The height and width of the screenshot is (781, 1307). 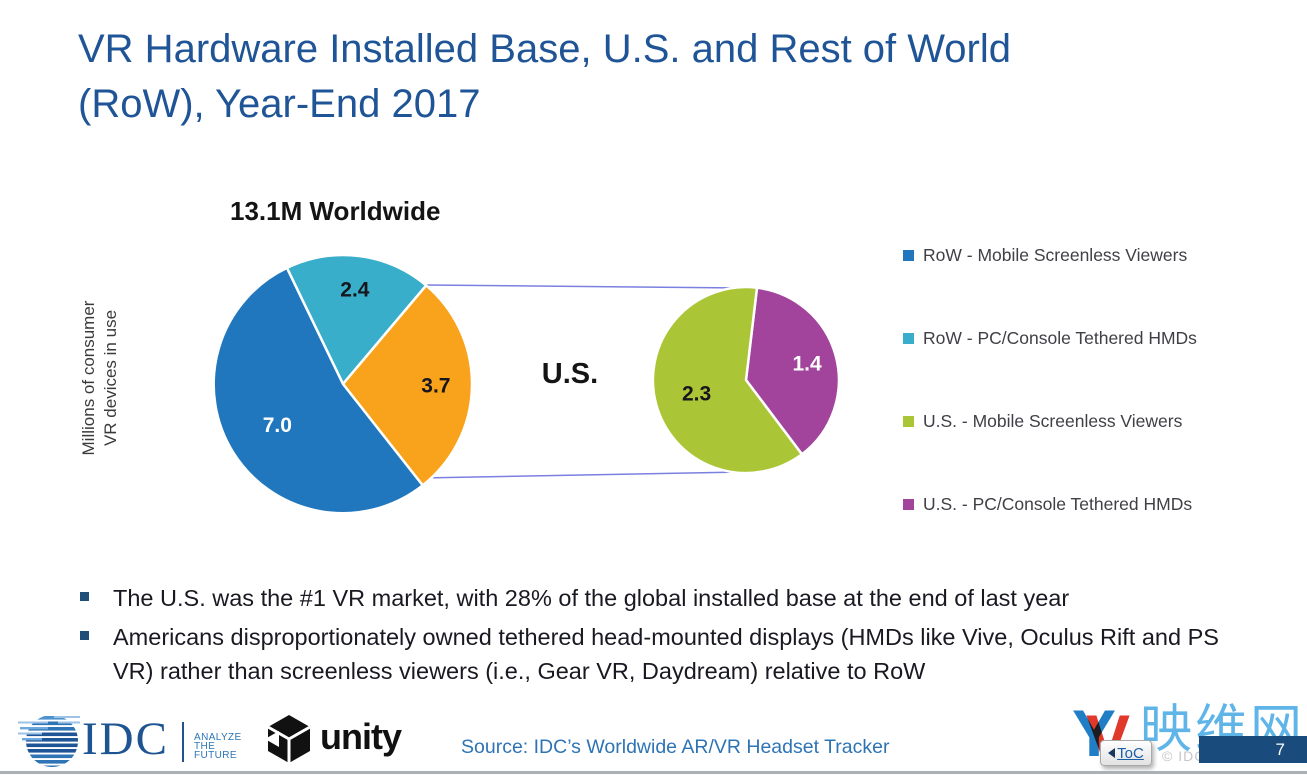 What do you see at coordinates (183, 742) in the screenshot?
I see `idc-logo-divider` at bounding box center [183, 742].